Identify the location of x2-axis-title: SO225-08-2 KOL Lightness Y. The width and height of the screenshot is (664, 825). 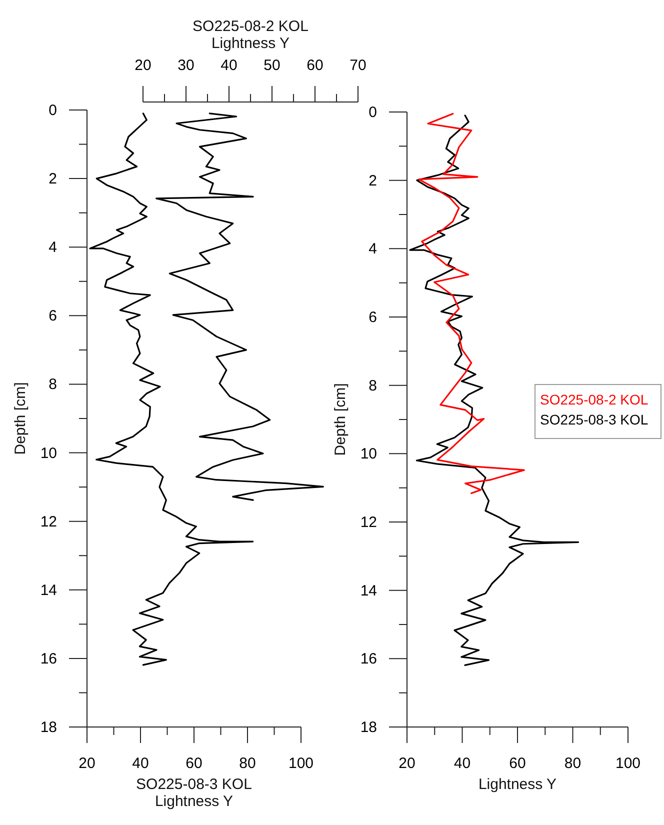
(250, 35).